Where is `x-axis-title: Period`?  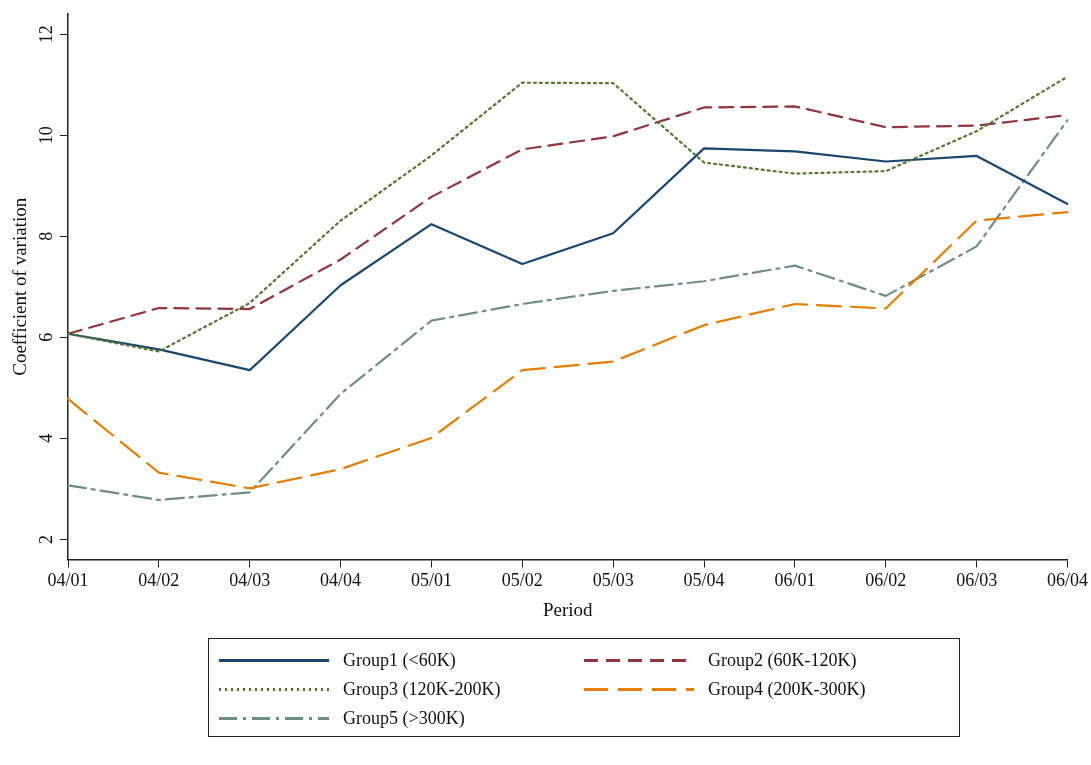
x-axis-title: Period is located at coordinates (568, 609).